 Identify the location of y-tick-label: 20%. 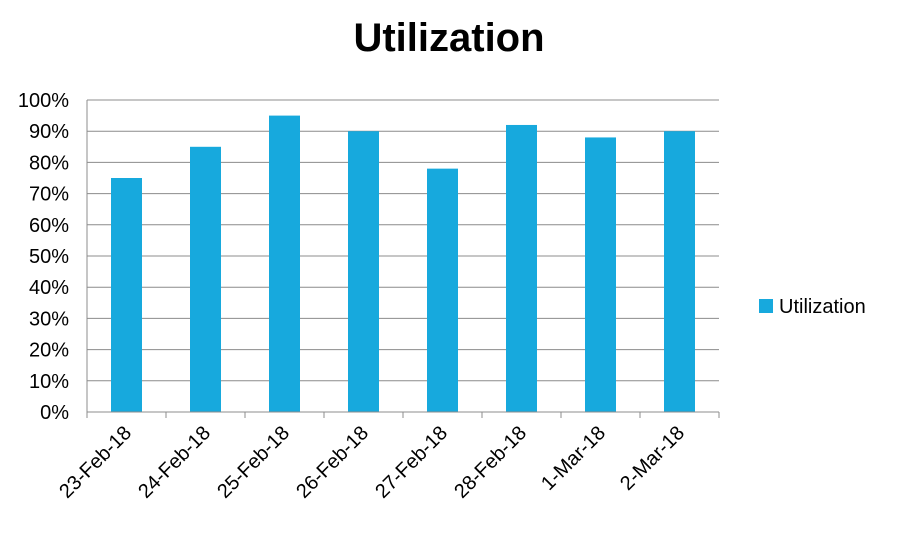
(49, 351).